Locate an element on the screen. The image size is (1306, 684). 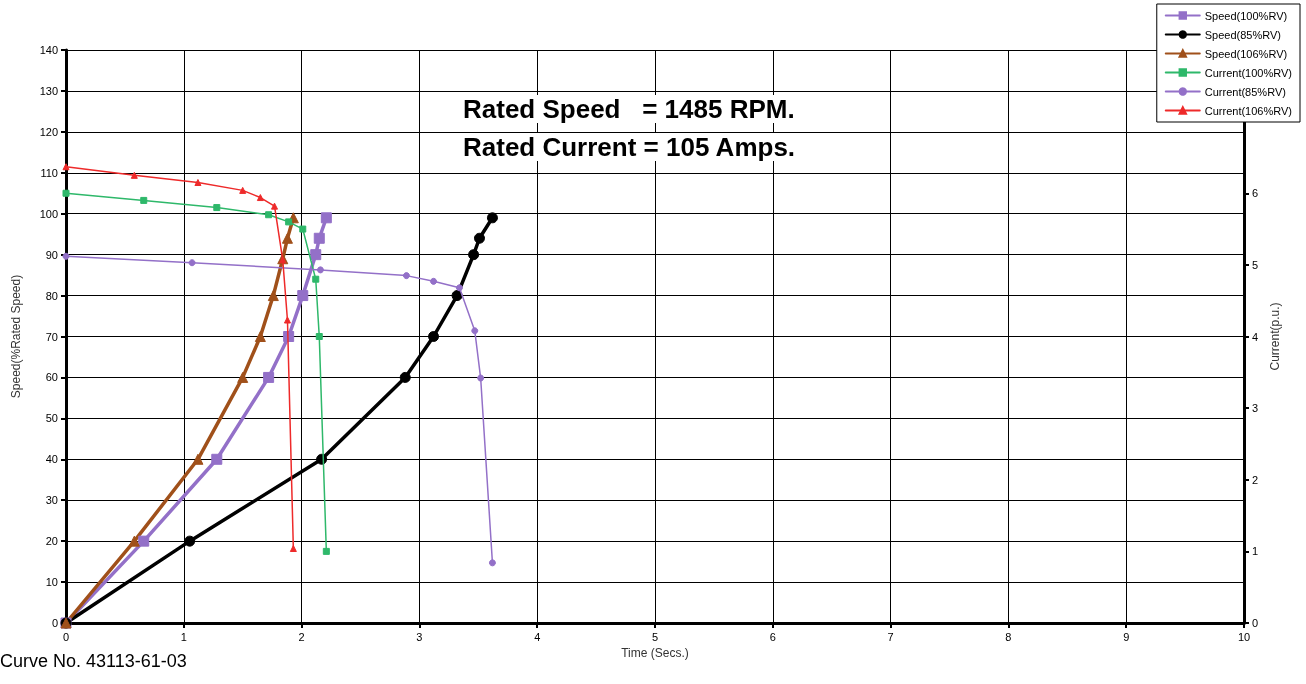
x-tick-label: 1 is located at coordinates (183, 636).